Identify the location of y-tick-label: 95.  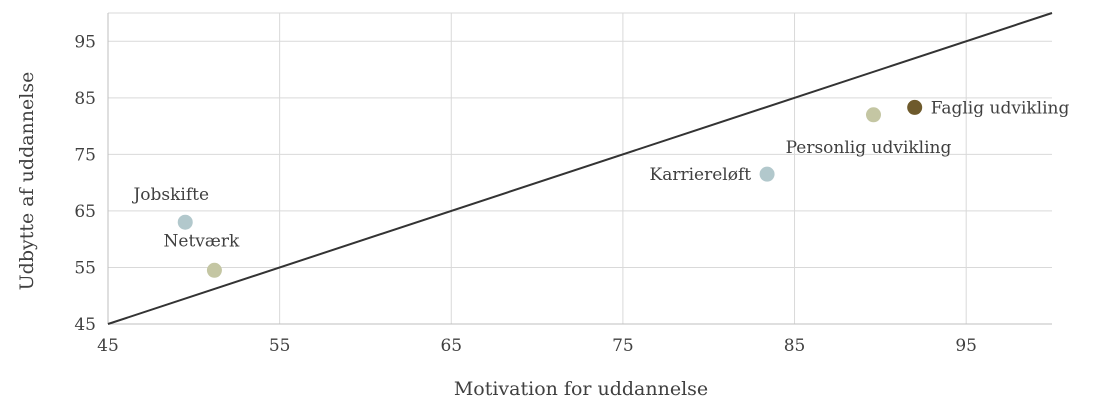
(85, 42).